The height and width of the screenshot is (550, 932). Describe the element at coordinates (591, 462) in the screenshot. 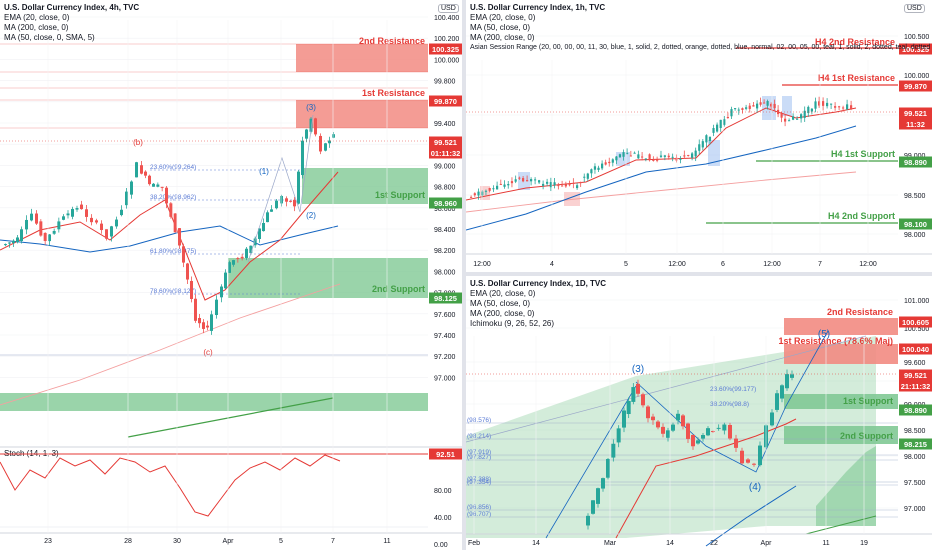

I see `wave-line` at that location.